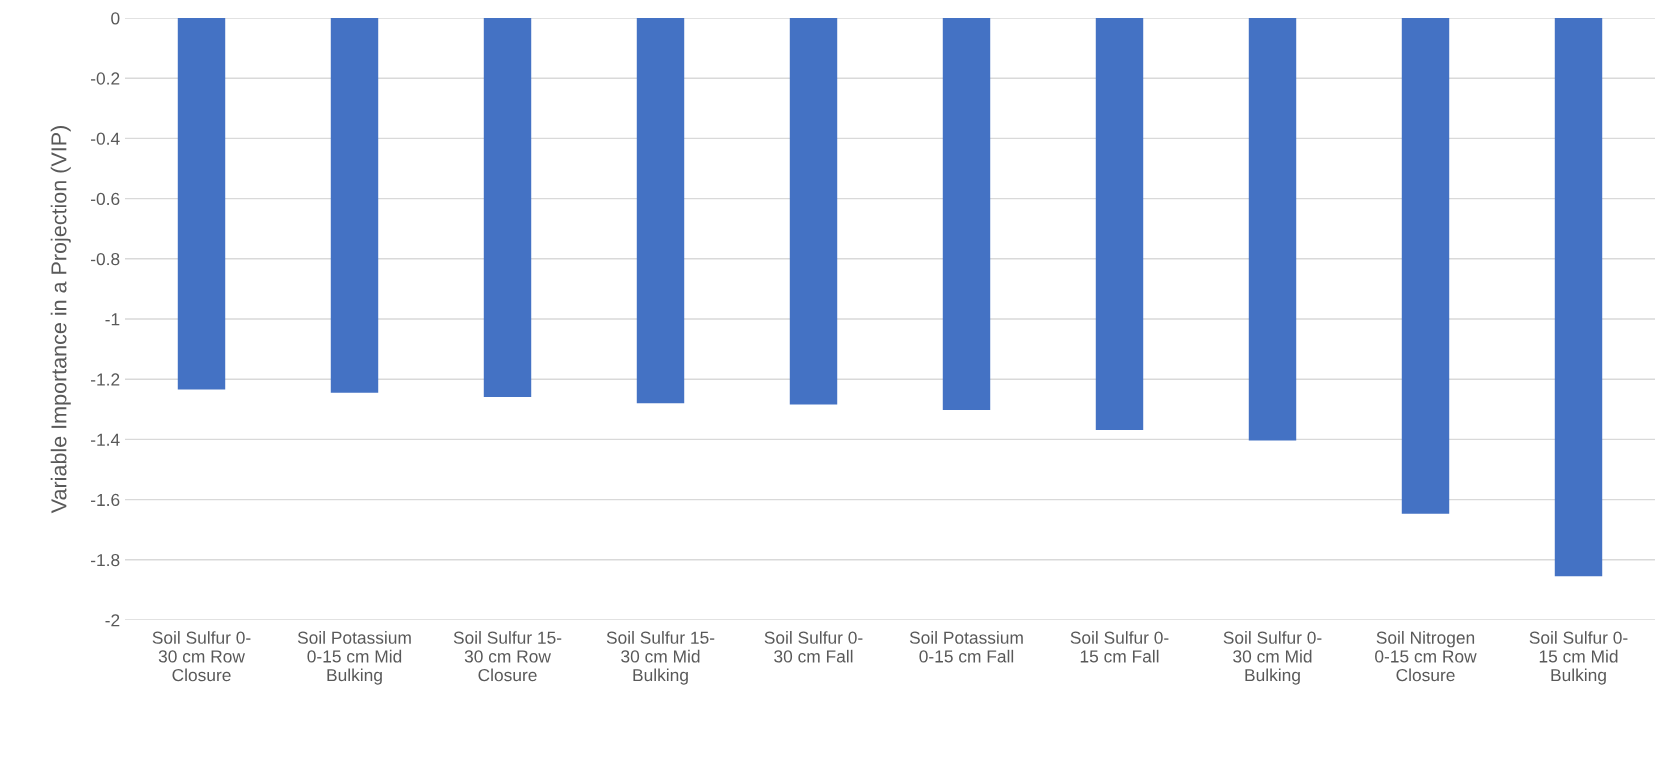 The image size is (1661, 765). Describe the element at coordinates (105, 199) in the screenshot. I see `y-tick-label: -0.6` at that location.